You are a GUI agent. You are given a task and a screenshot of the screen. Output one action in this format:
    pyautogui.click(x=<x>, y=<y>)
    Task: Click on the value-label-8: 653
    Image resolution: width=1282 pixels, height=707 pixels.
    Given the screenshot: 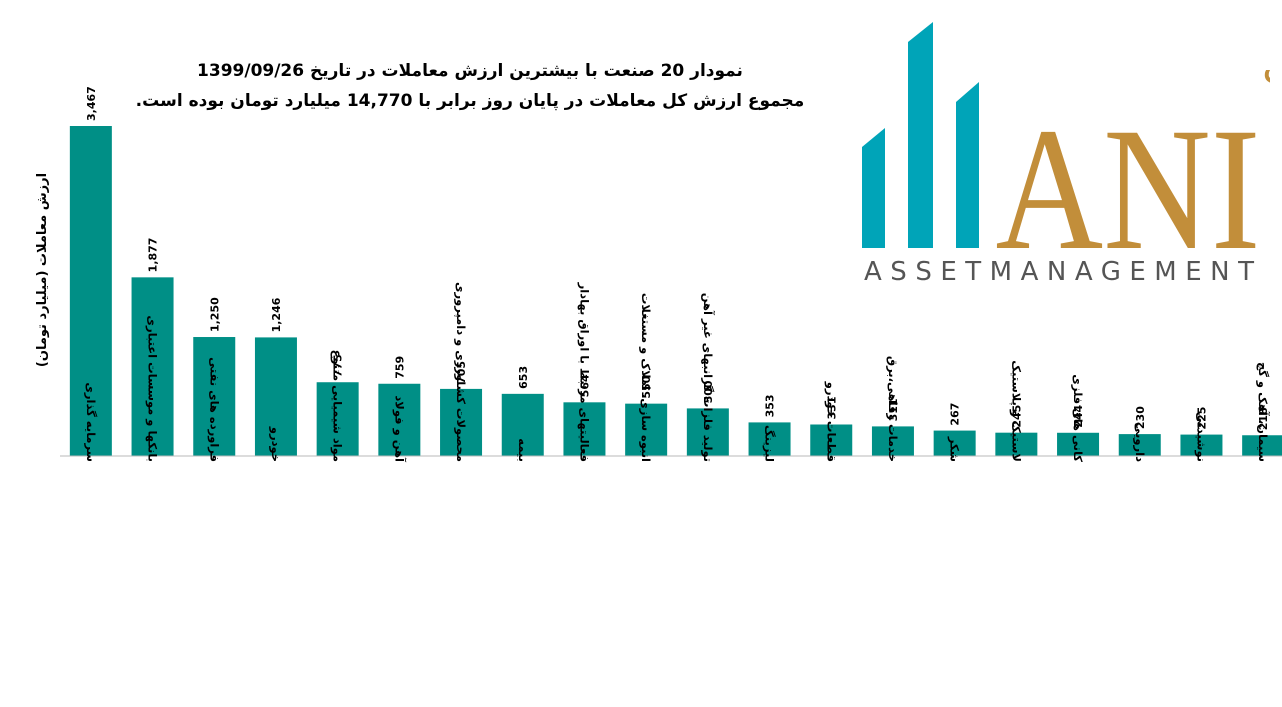 What is the action you would take?
    pyautogui.click(x=523, y=377)
    